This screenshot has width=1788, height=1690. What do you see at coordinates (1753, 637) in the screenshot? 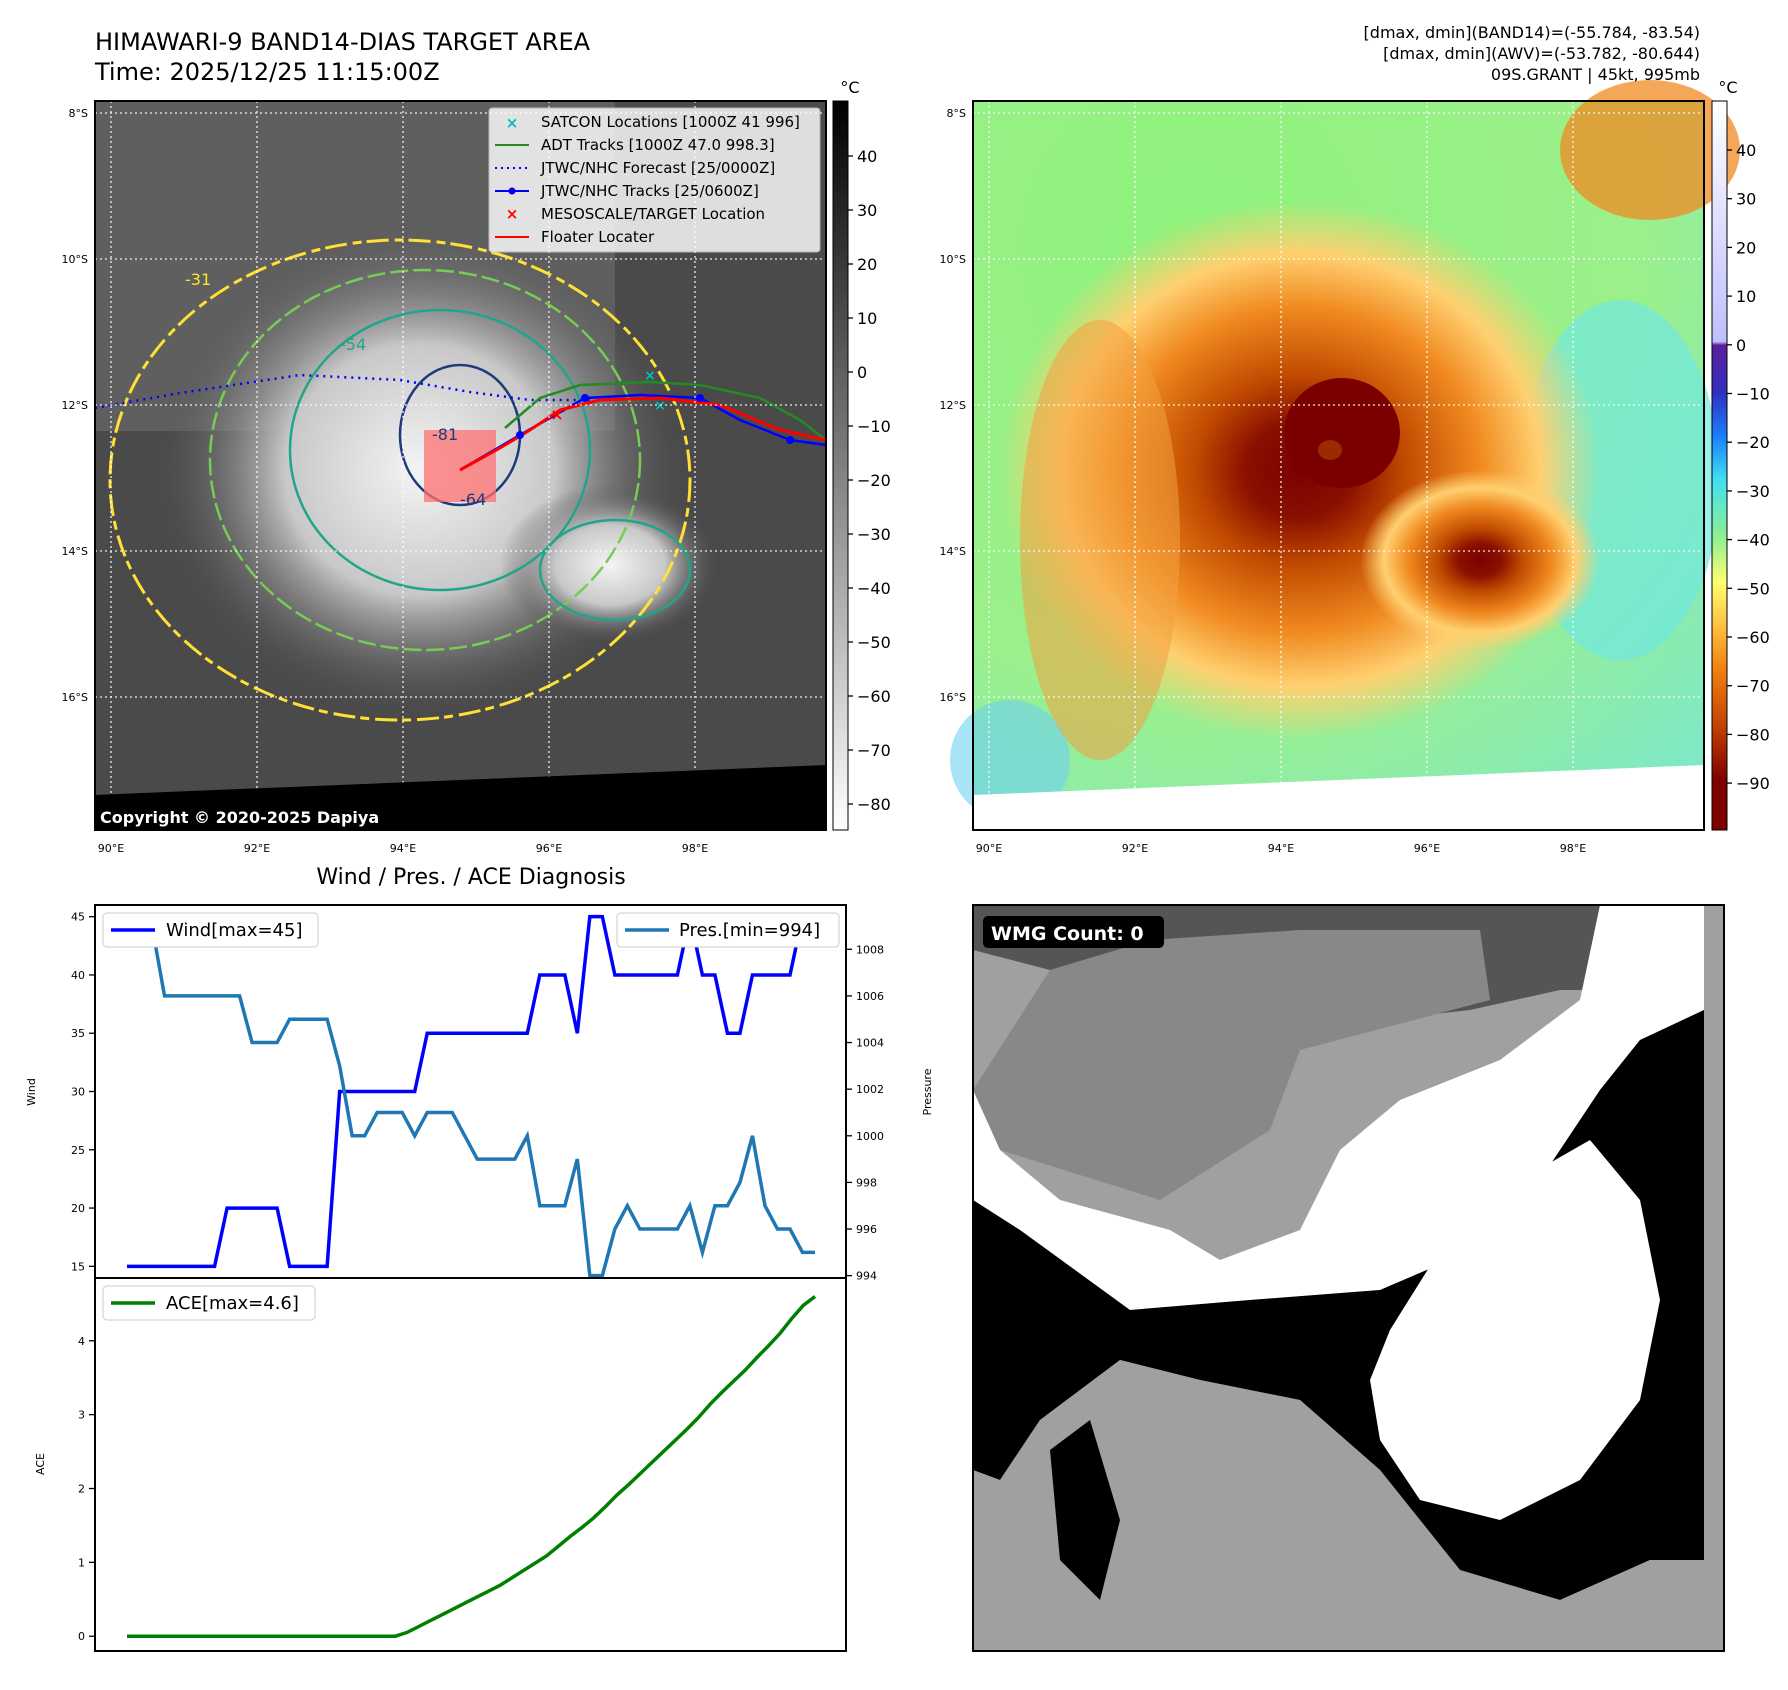
I see `colorbar-tick-label: −60` at bounding box center [1753, 637].